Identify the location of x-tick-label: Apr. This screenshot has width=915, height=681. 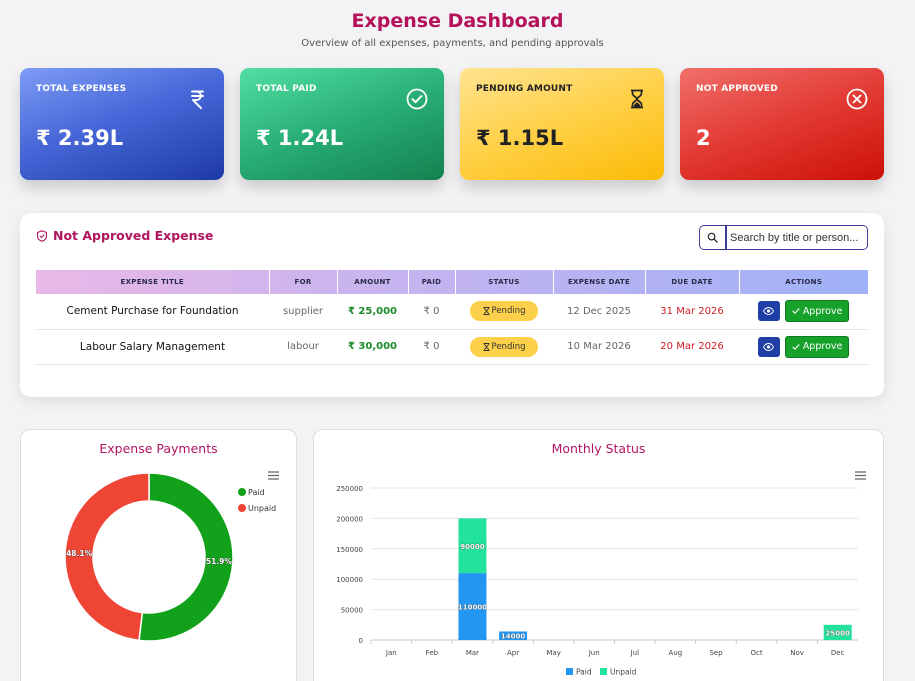
(513, 653).